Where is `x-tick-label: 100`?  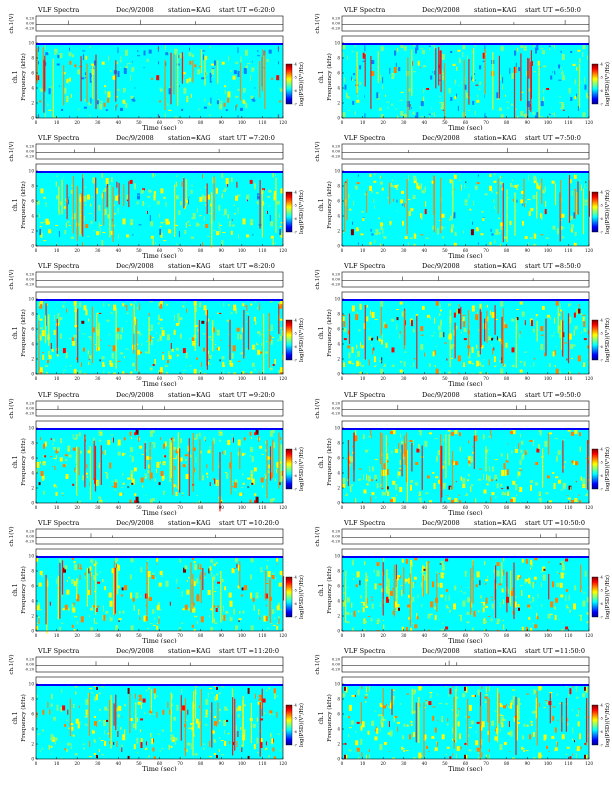
x-tick-label: 100 is located at coordinates (242, 635).